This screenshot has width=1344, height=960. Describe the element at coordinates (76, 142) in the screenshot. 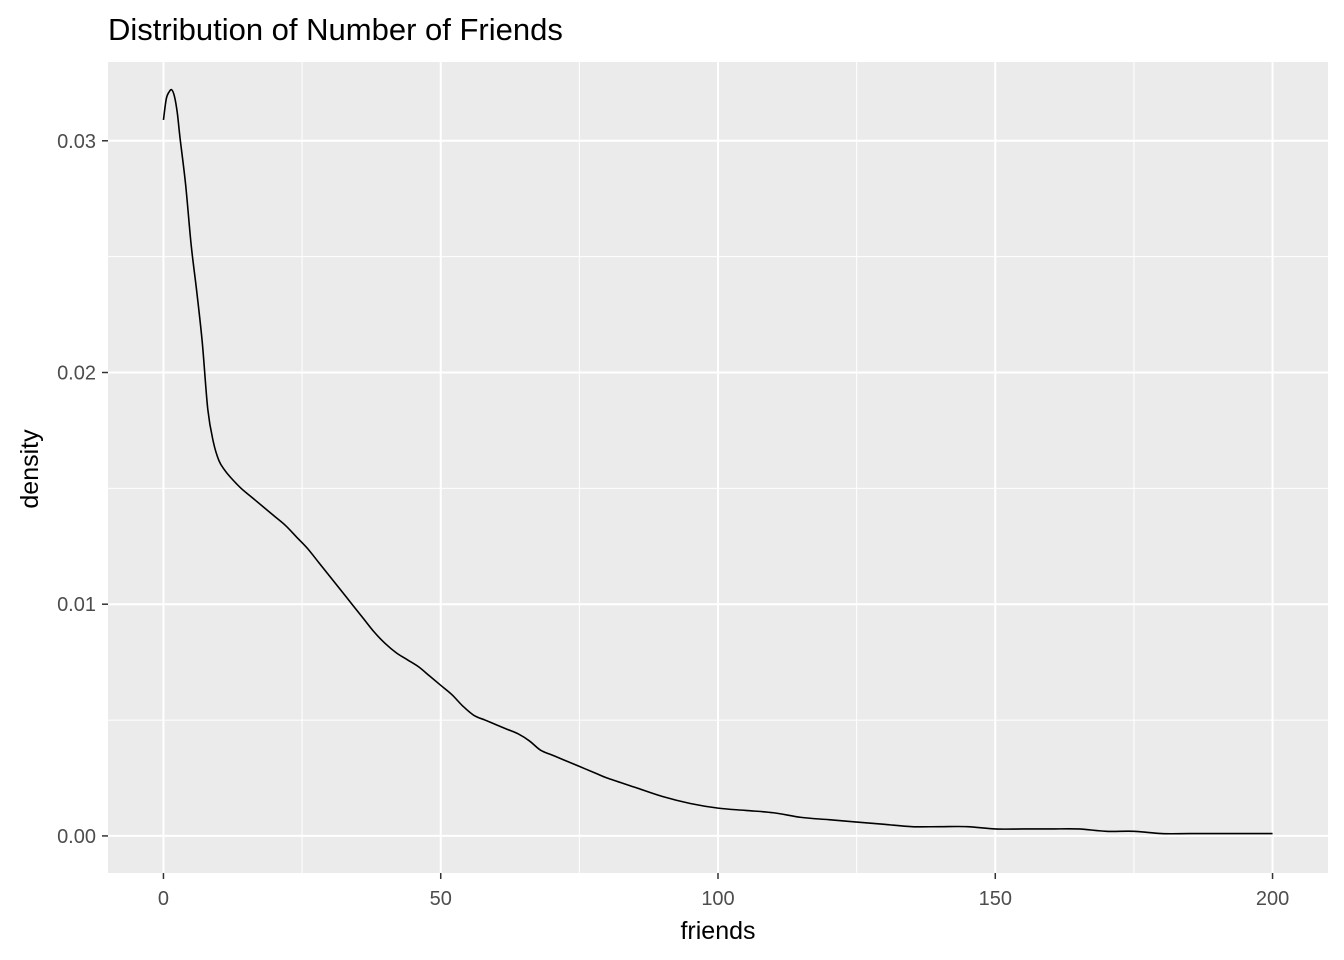

I see `y-tick-label: 0.03` at that location.